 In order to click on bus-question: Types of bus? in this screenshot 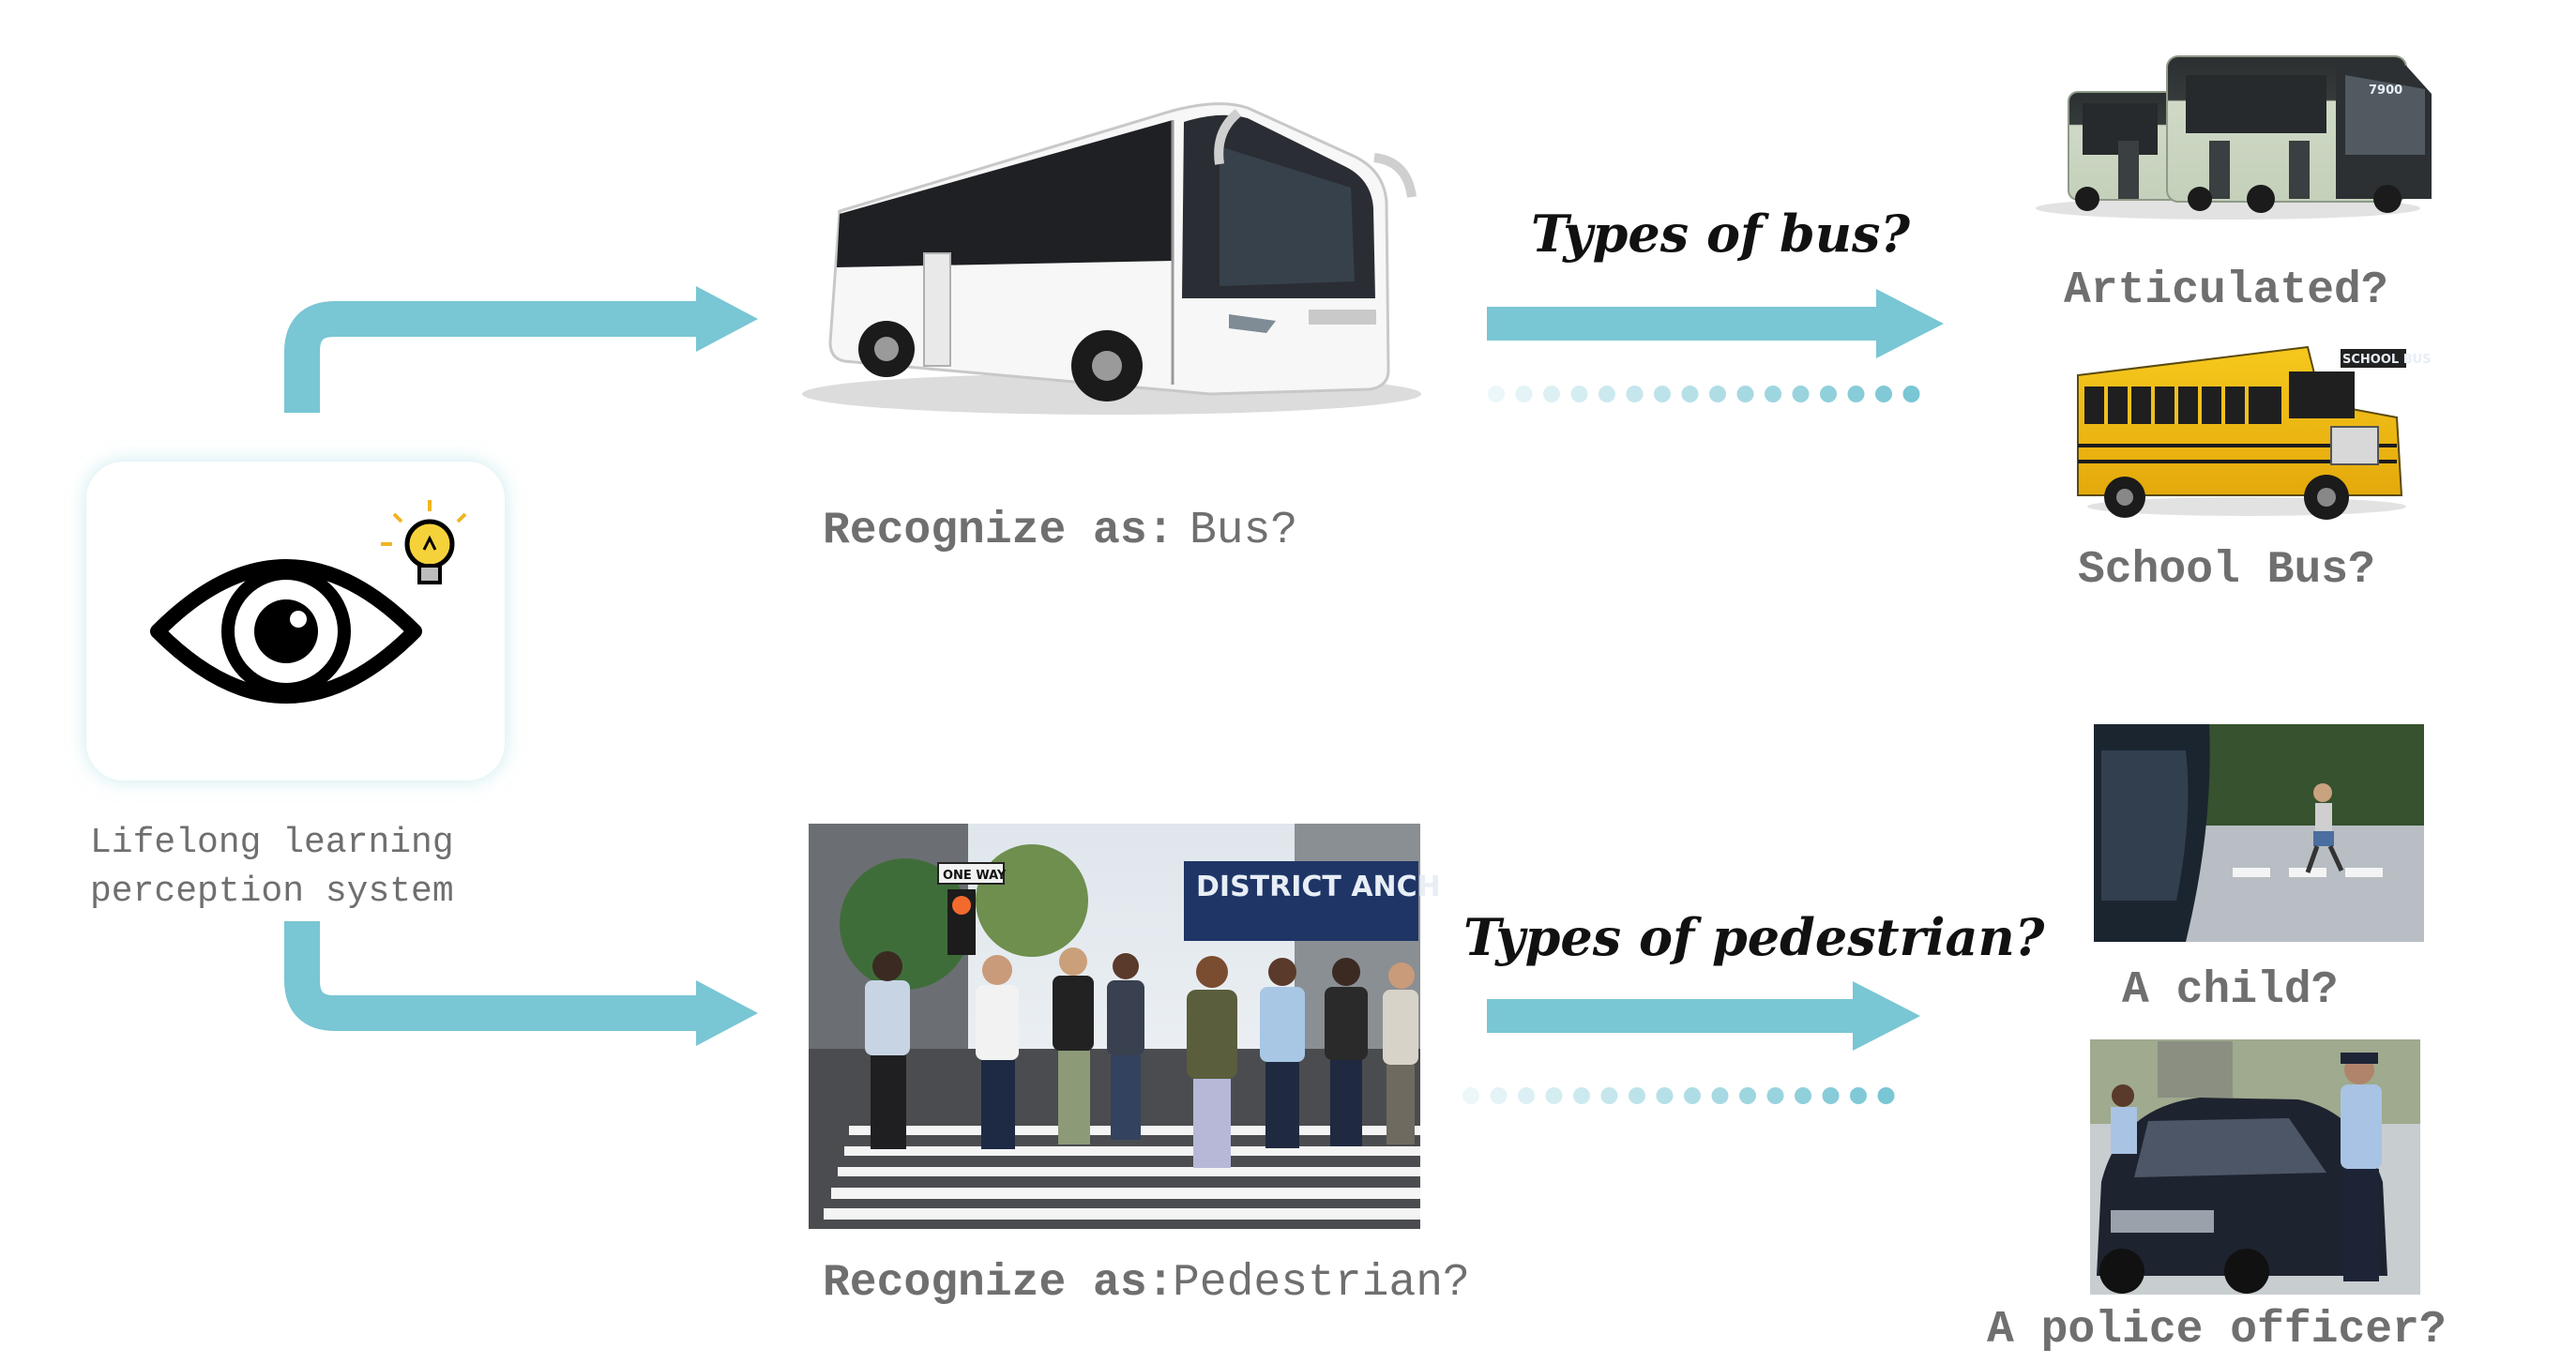, I will do `click(1721, 234)`.